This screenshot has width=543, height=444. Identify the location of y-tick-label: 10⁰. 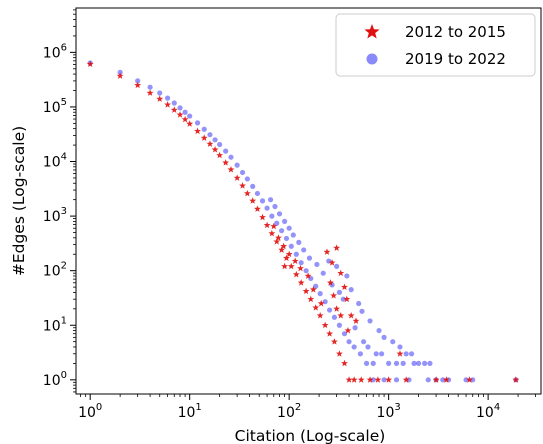
(55, 379).